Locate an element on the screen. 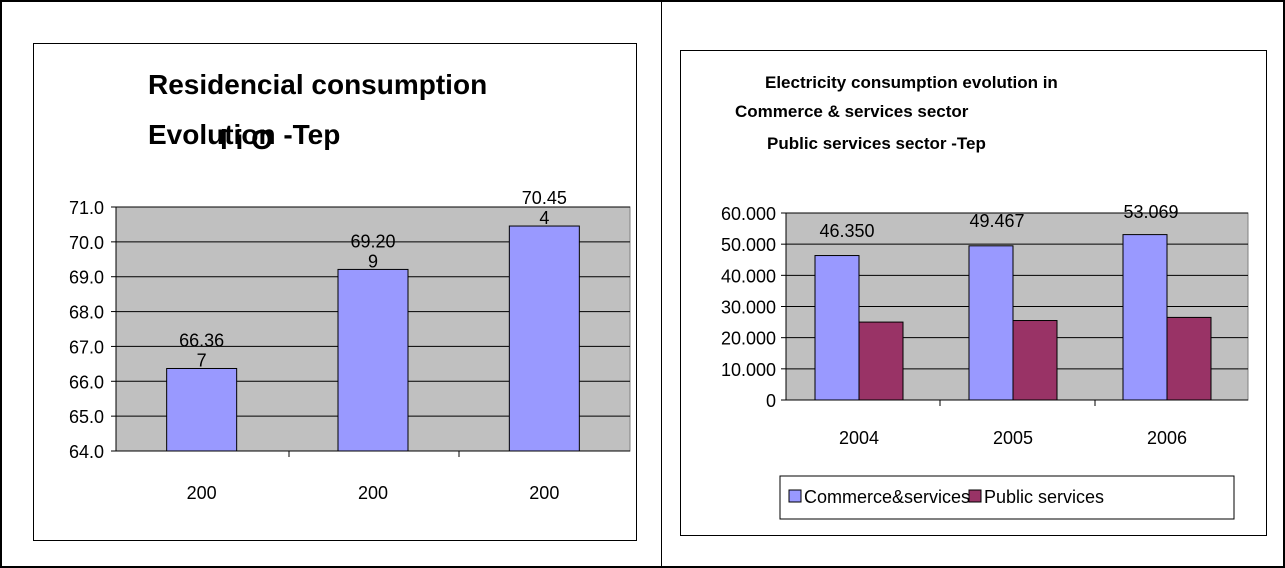 The height and width of the screenshot is (568, 1285). y-tick-label: 40.000 is located at coordinates (748, 276).